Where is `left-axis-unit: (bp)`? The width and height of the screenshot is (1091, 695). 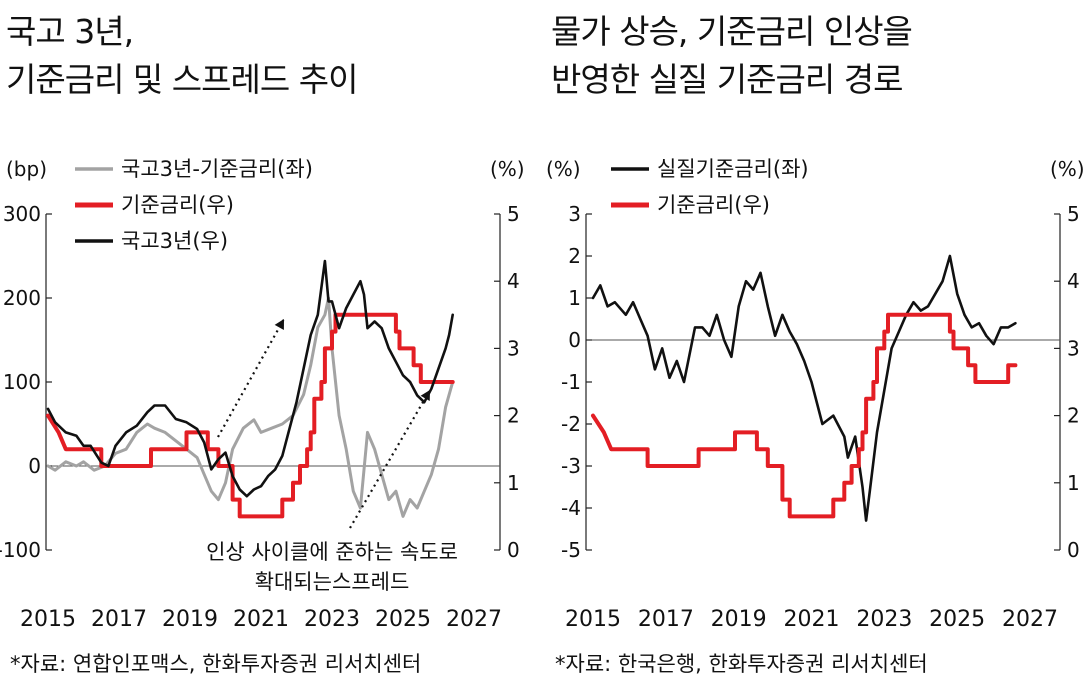 left-axis-unit: (bp) is located at coordinates (26, 169).